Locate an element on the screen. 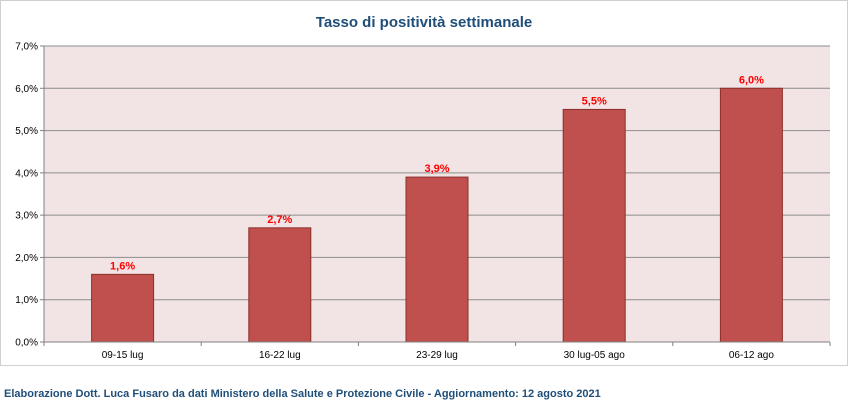  y-tick-label: 3,0% is located at coordinates (26, 216).